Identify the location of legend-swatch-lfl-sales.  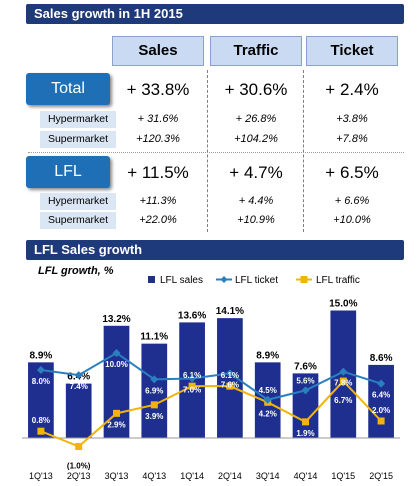
(151, 279).